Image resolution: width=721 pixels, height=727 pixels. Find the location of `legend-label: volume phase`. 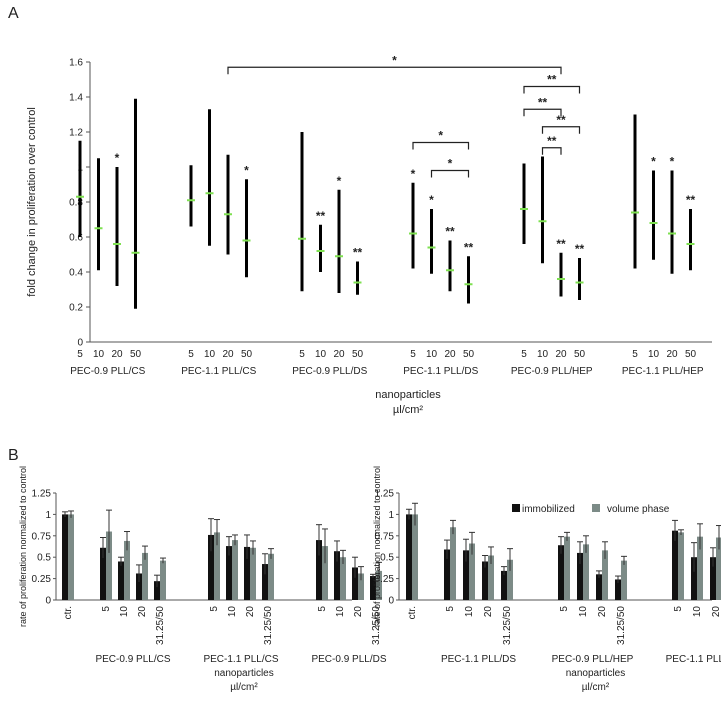

legend-label: volume phase is located at coordinates (638, 509).